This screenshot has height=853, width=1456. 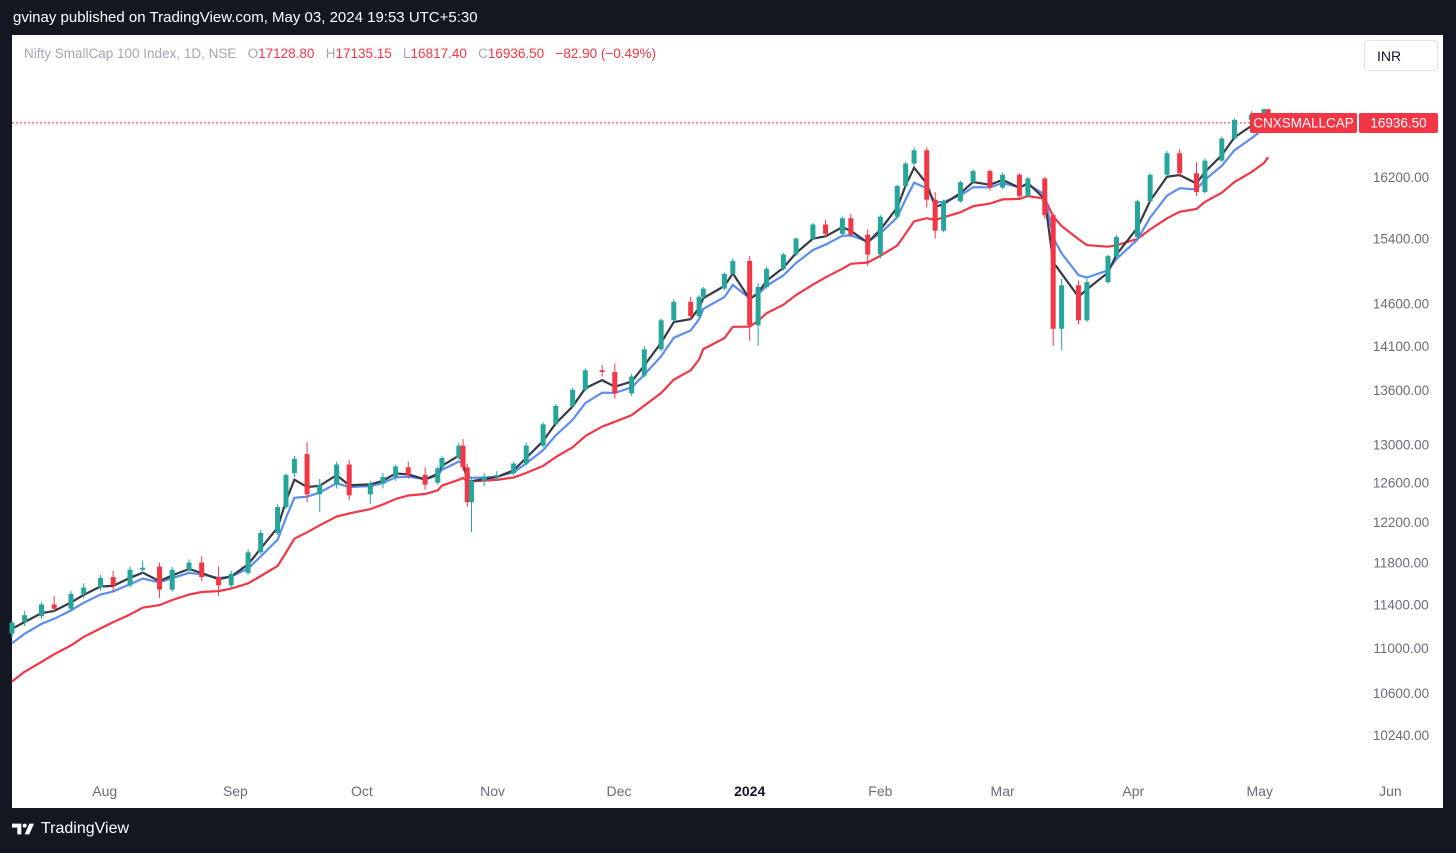 I want to click on price-tag: CNXSMALLCAP 16936.50, so click(x=1344, y=123).